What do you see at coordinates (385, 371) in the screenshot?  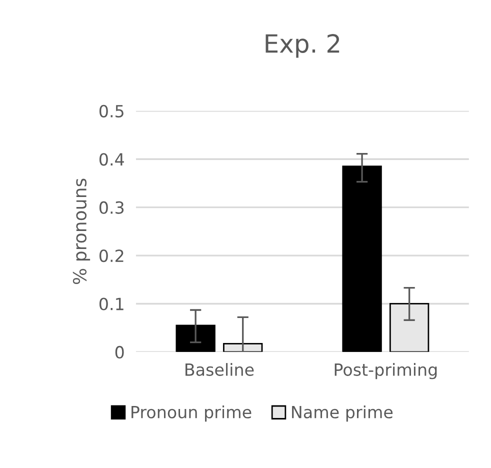 I see `x-tick-label: Post-priming` at bounding box center [385, 371].